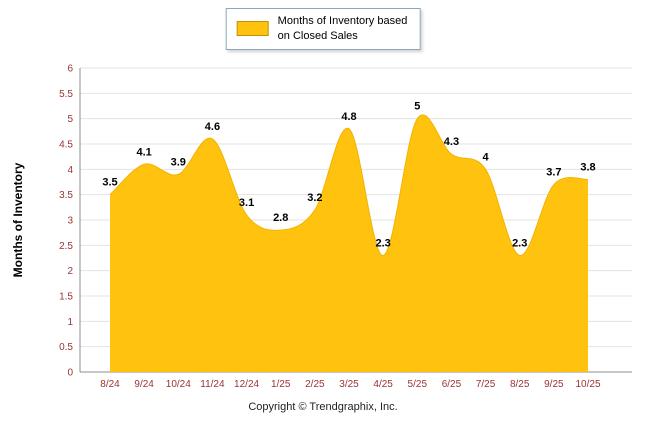 The height and width of the screenshot is (434, 646). Describe the element at coordinates (246, 384) in the screenshot. I see `x-tick-label: 12/24` at that location.